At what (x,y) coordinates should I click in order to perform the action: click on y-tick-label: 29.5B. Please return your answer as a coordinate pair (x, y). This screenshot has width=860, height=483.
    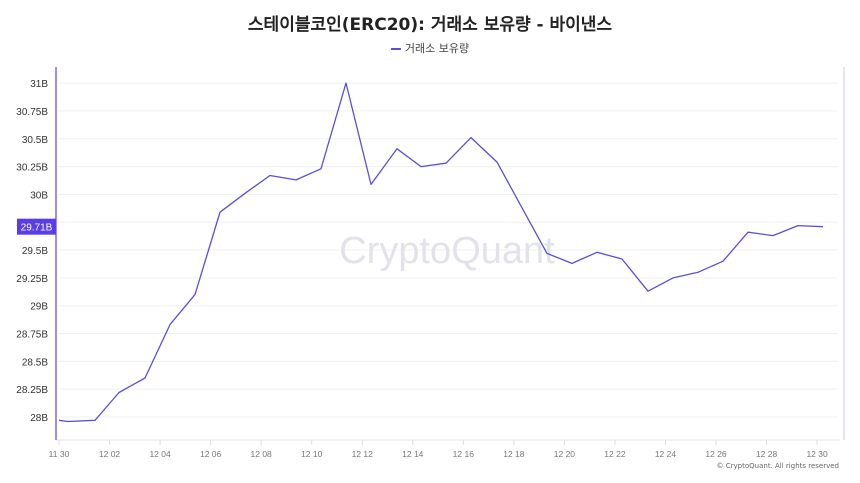
    Looking at the image, I should click on (35, 251).